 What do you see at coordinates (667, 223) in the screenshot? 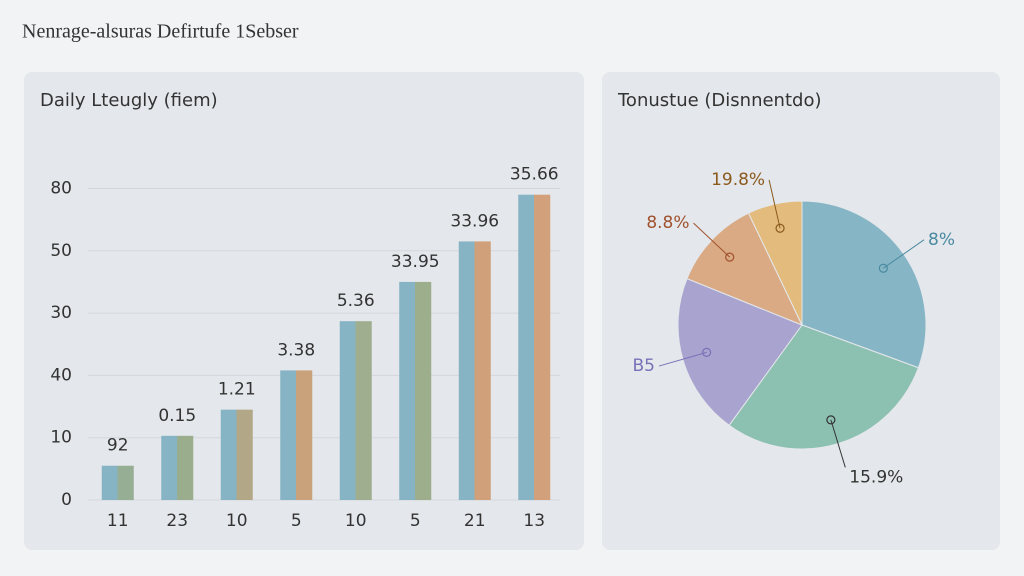
I see `data-label: 8.8%` at bounding box center [667, 223].